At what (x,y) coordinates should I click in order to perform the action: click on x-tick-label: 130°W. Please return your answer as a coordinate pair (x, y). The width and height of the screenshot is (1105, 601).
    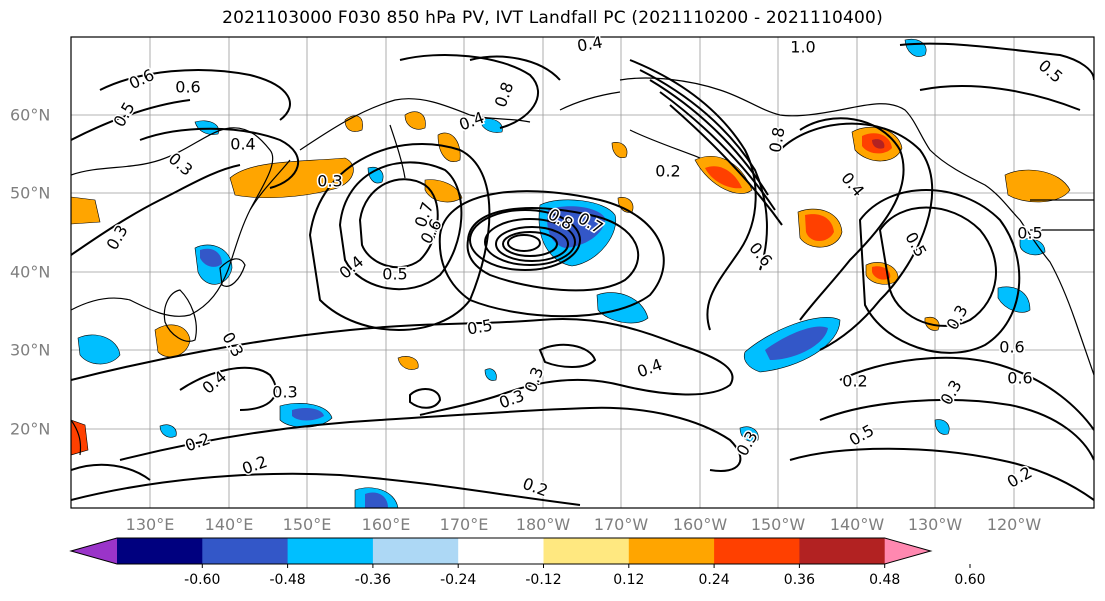
    Looking at the image, I should click on (935, 524).